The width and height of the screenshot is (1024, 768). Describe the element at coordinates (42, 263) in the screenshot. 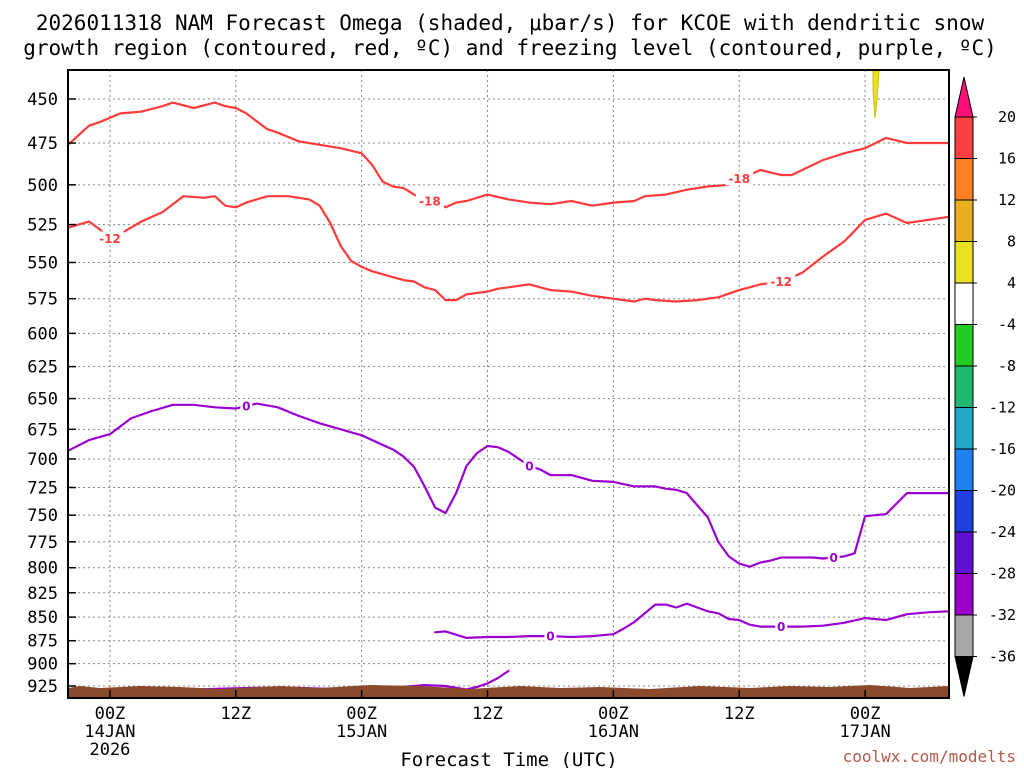

I see `y-tick-label: 550` at that location.